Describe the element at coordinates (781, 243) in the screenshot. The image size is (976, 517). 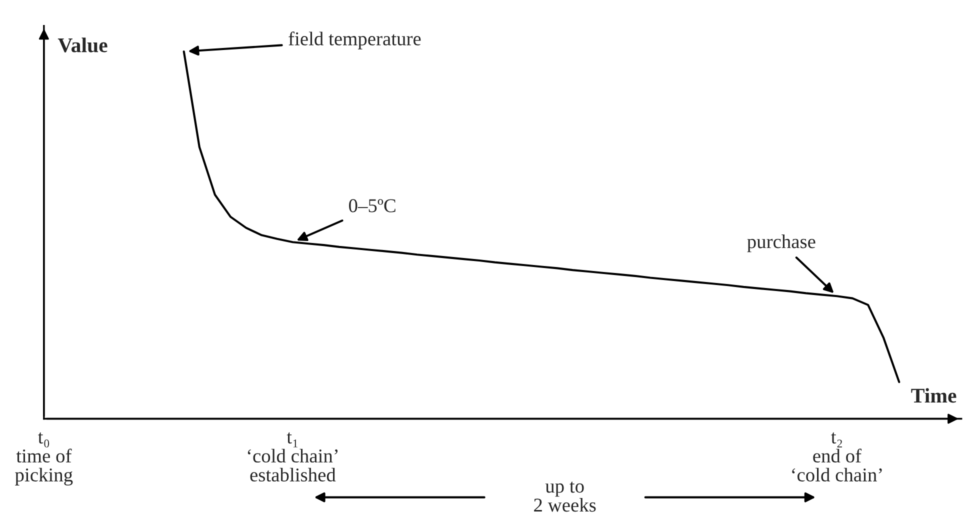
I see `annotation: purchase` at that location.